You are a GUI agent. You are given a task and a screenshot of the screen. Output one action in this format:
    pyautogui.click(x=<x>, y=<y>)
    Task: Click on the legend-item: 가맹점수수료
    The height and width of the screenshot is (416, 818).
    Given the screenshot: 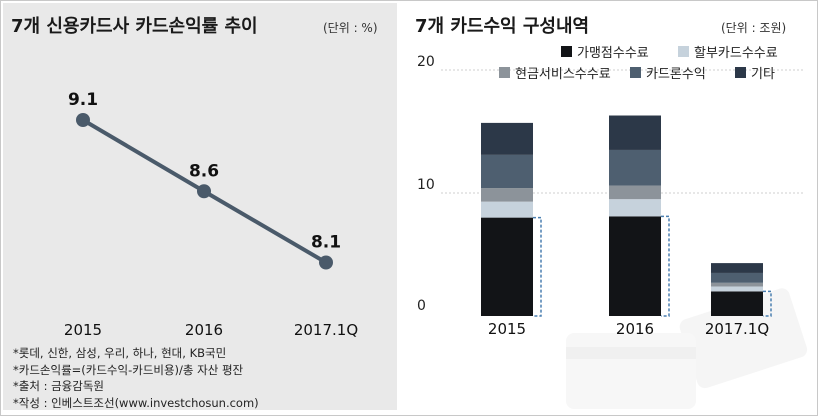 What is the action you would take?
    pyautogui.click(x=605, y=51)
    